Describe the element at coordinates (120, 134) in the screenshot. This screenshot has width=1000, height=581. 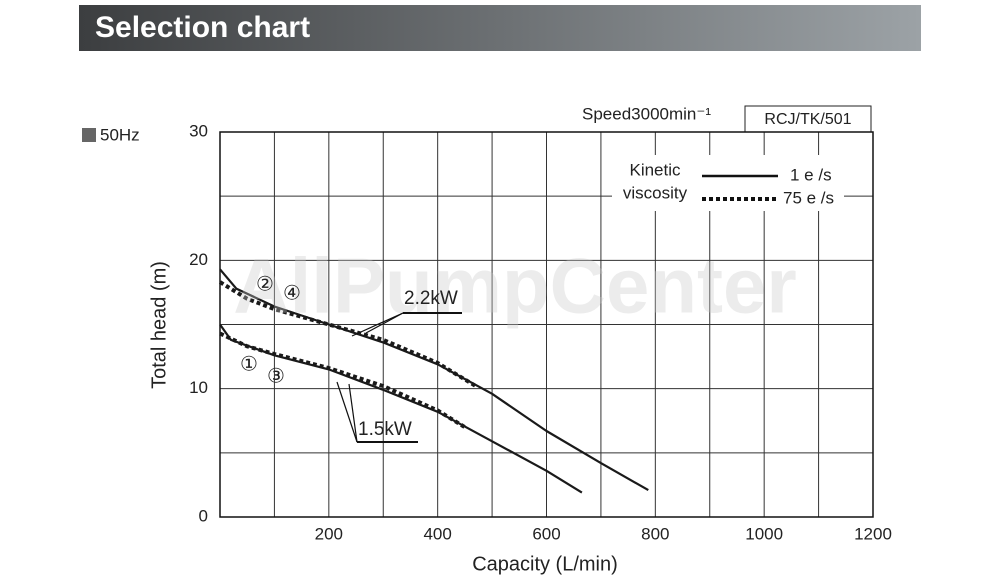
I see `frequency: 50Hz` at that location.